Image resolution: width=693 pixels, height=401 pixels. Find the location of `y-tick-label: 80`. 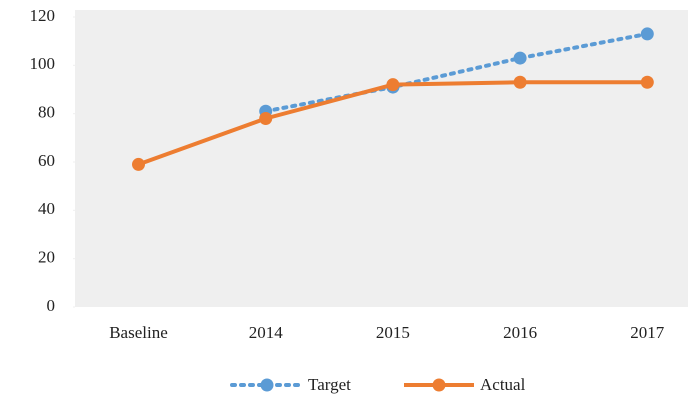

y-tick-label: 80 is located at coordinates (46, 112).